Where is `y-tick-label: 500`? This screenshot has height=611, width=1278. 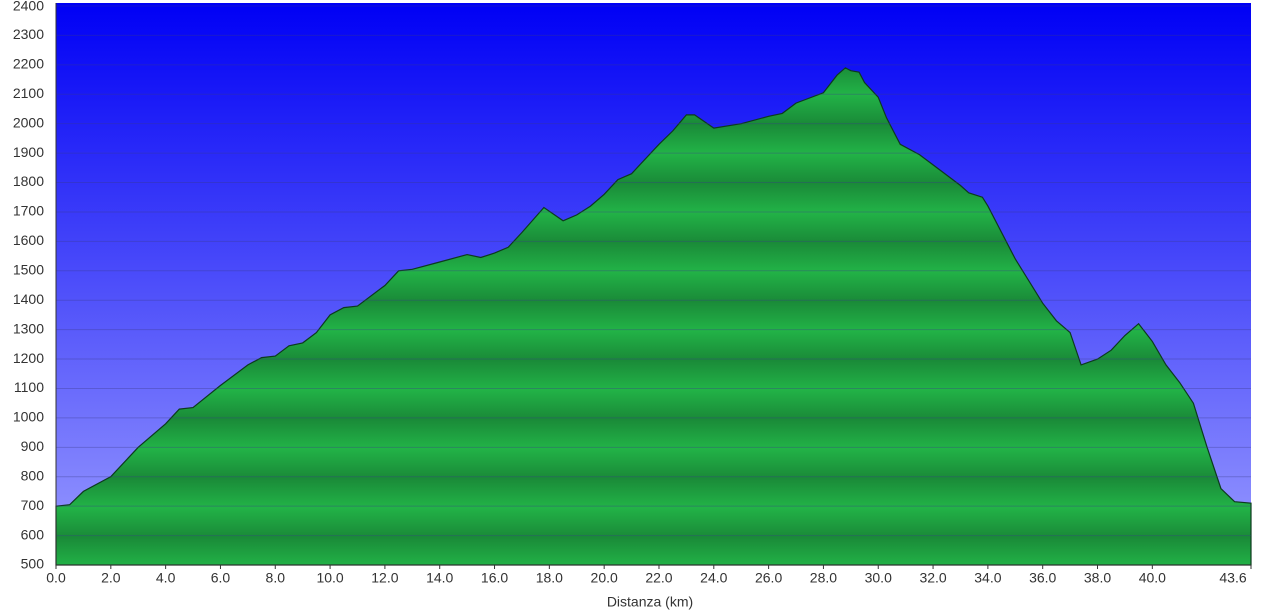 y-tick-label: 500 is located at coordinates (33, 564).